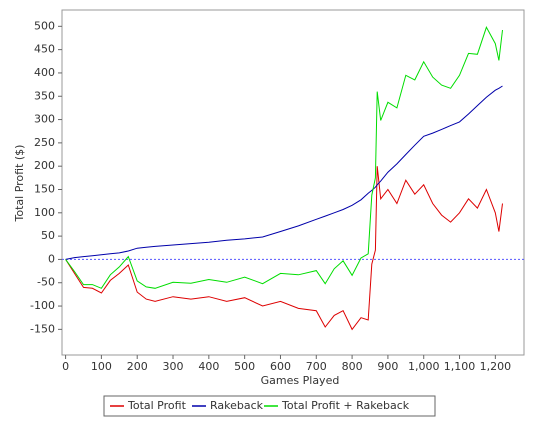 The width and height of the screenshot is (540, 424). I want to click on x-tick-label: 1,000, so click(424, 366).